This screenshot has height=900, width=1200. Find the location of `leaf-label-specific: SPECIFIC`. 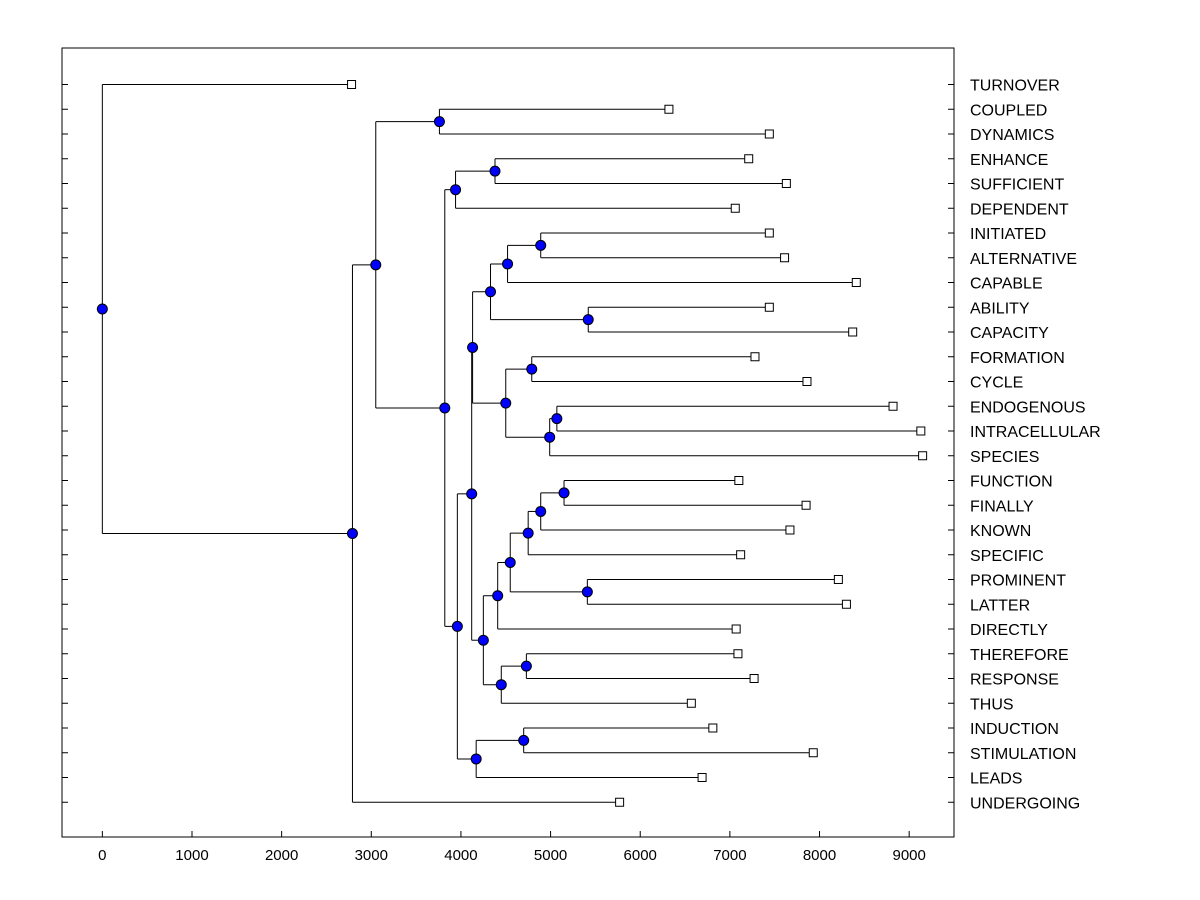

leaf-label-specific: SPECIFIC is located at coordinates (1007, 556).